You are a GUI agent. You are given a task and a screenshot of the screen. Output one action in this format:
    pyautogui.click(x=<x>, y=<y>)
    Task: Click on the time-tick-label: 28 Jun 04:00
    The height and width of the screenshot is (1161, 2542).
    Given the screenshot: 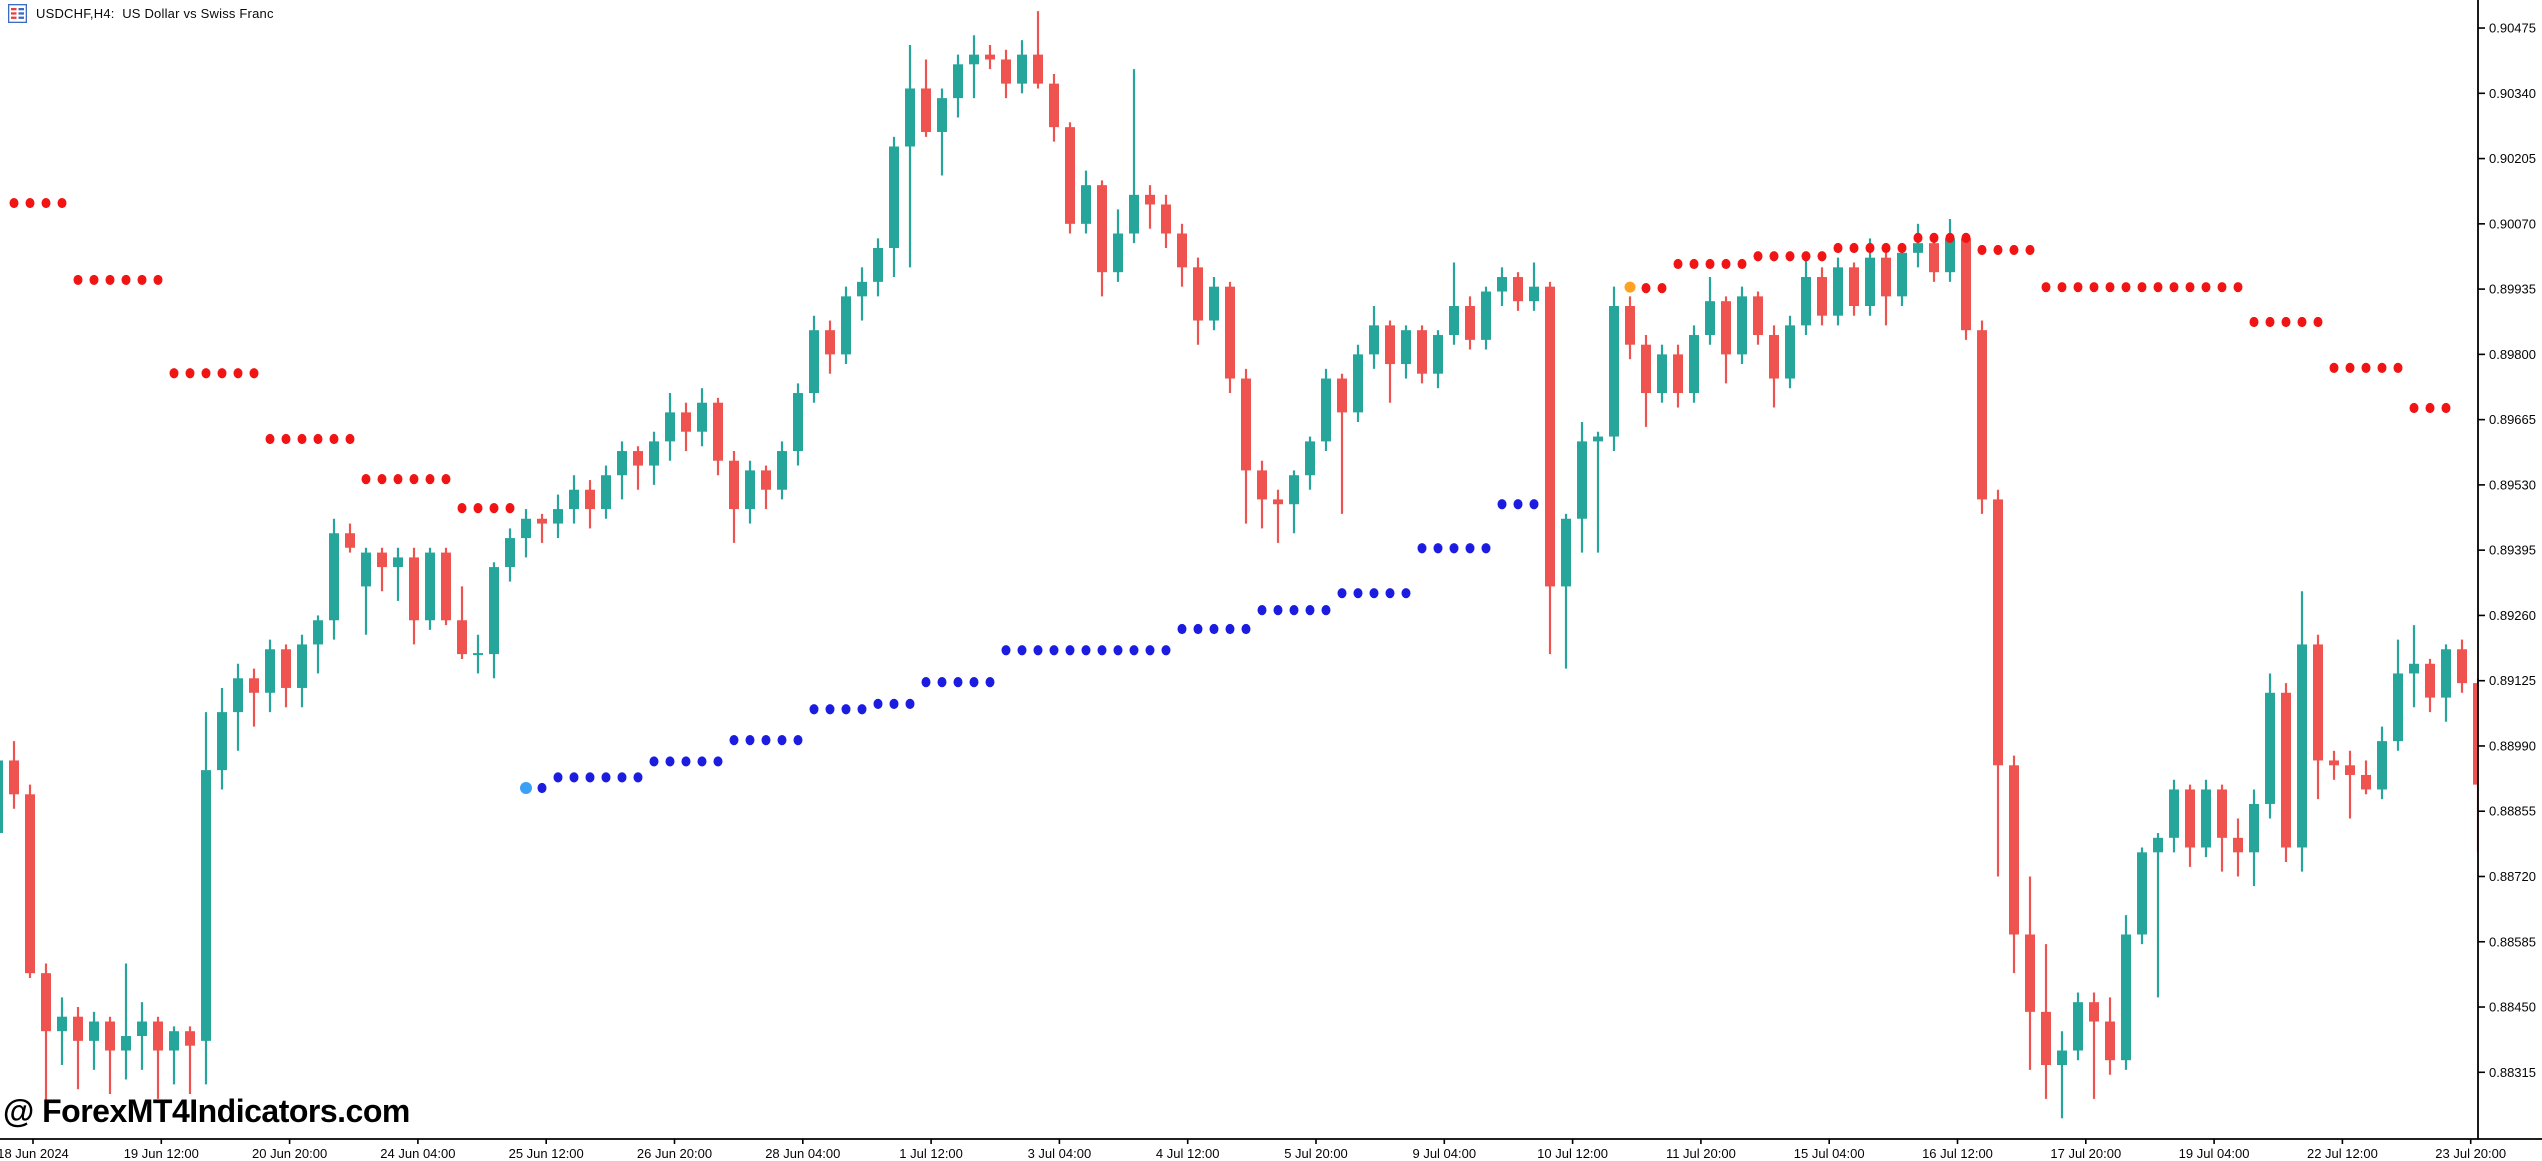 What is the action you would take?
    pyautogui.click(x=802, y=1153)
    